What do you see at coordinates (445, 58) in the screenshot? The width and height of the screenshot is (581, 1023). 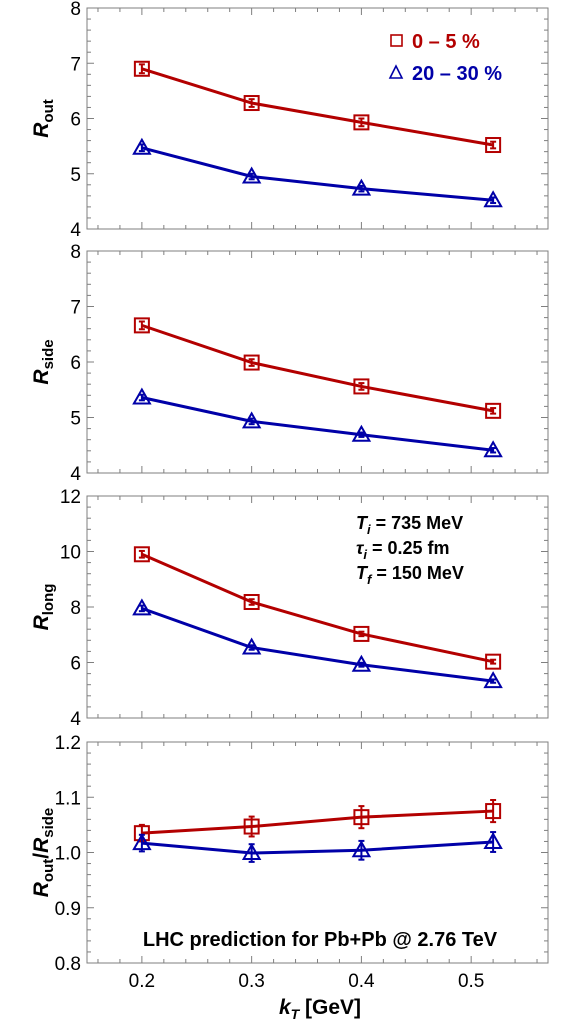 I see `legend: 0 – 5 % 20 – 30 %` at bounding box center [445, 58].